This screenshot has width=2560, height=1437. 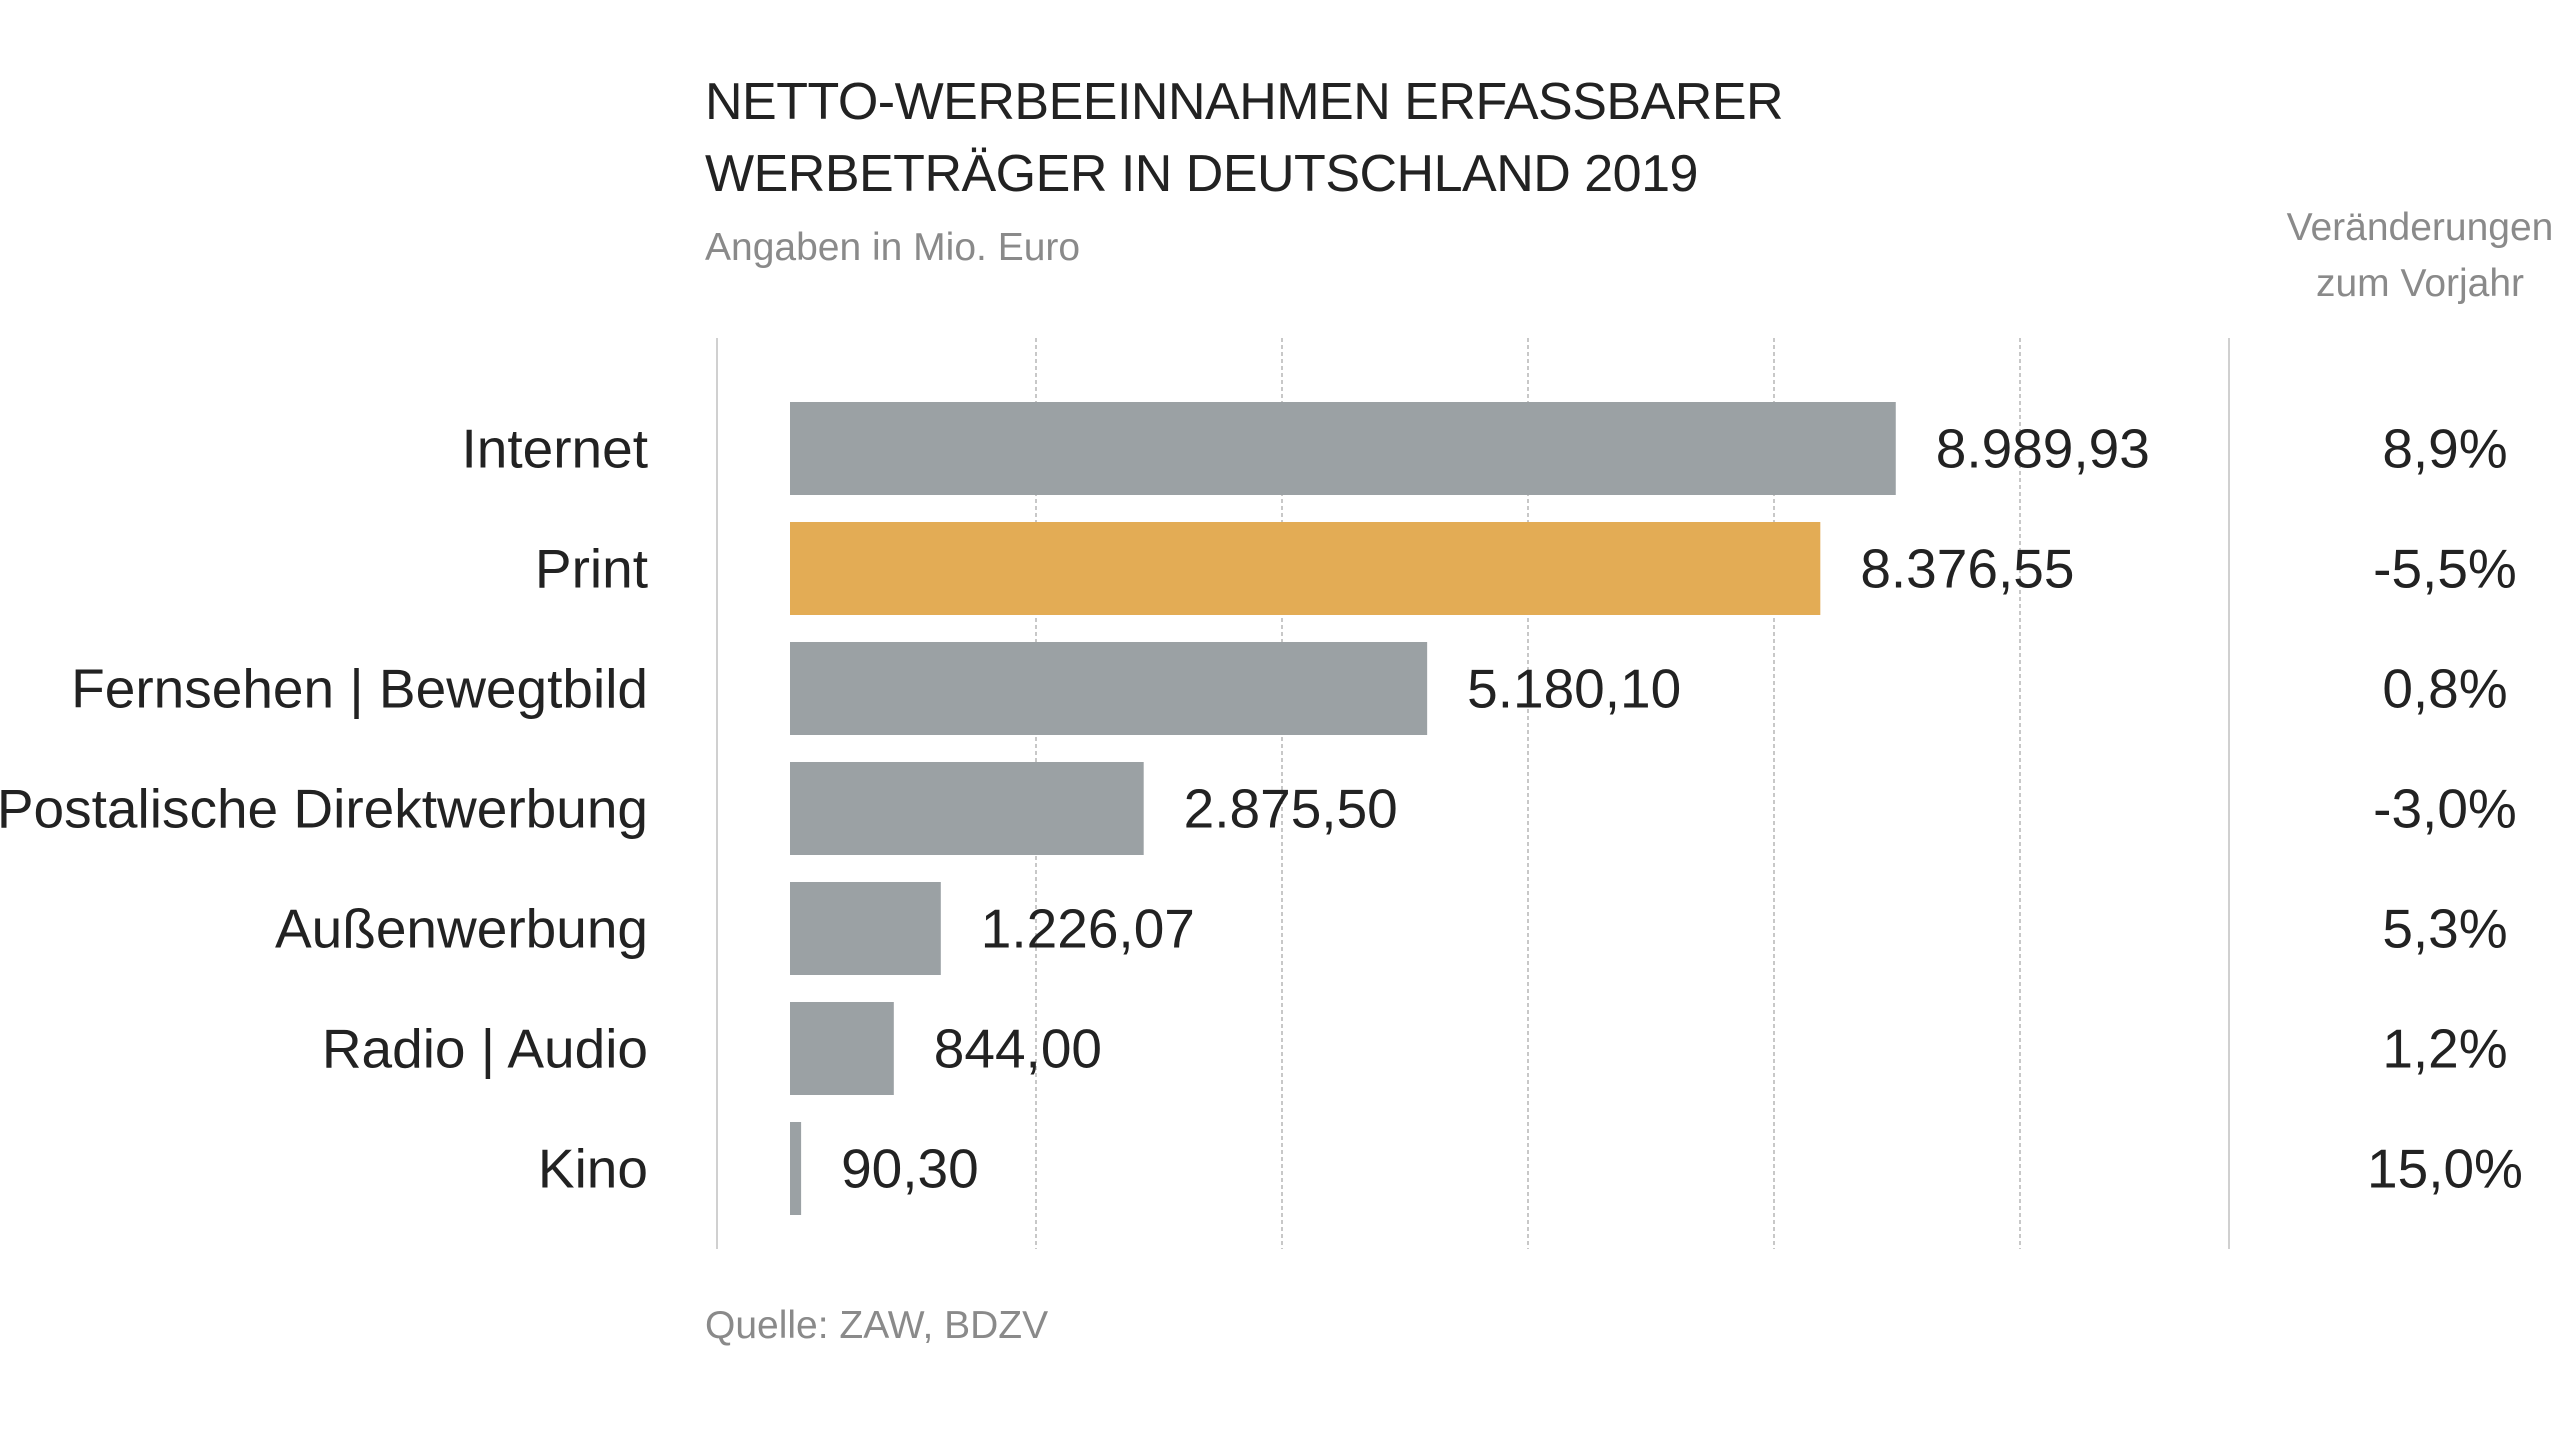 I want to click on change-label-3: -3,0%, so click(x=2445, y=809).